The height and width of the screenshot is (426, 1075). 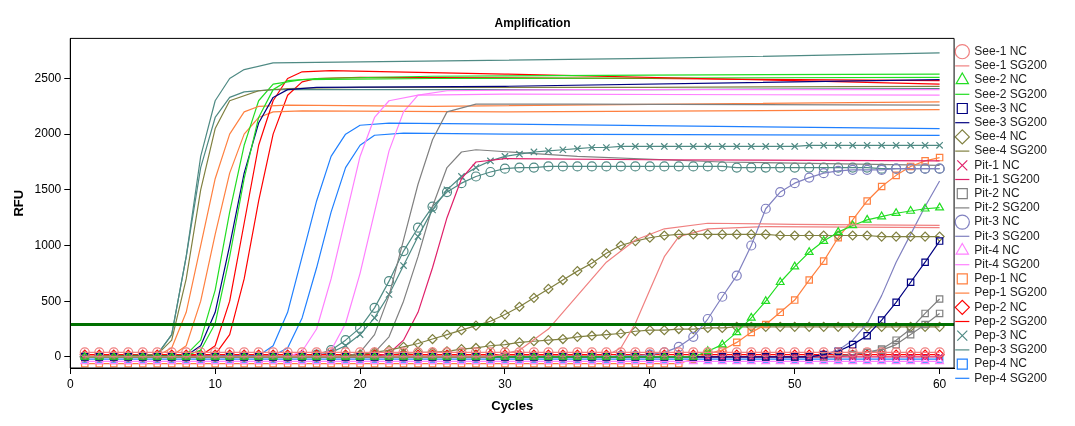 What do you see at coordinates (1007, 235) in the screenshot?
I see `legend-label: Pit-3 SG200` at bounding box center [1007, 235].